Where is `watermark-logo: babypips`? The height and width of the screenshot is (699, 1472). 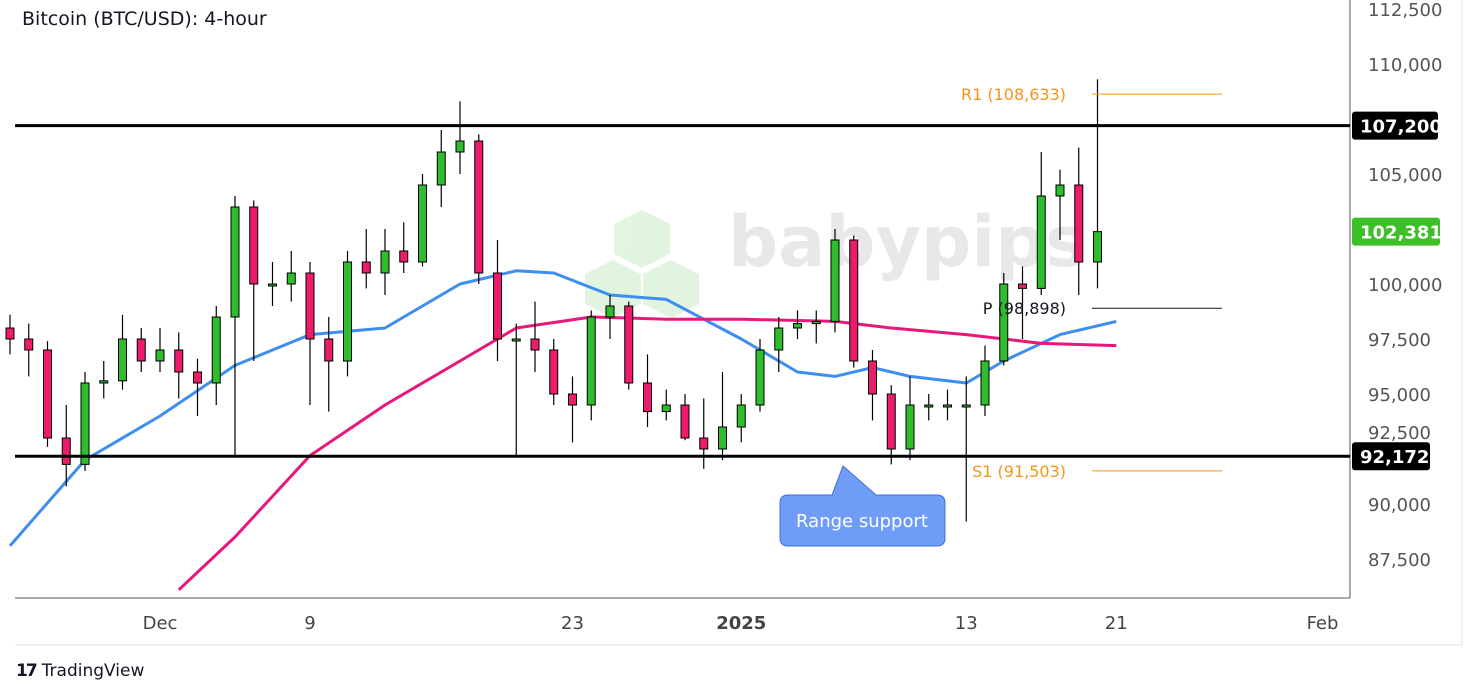
watermark-logo: babypips is located at coordinates (836, 259).